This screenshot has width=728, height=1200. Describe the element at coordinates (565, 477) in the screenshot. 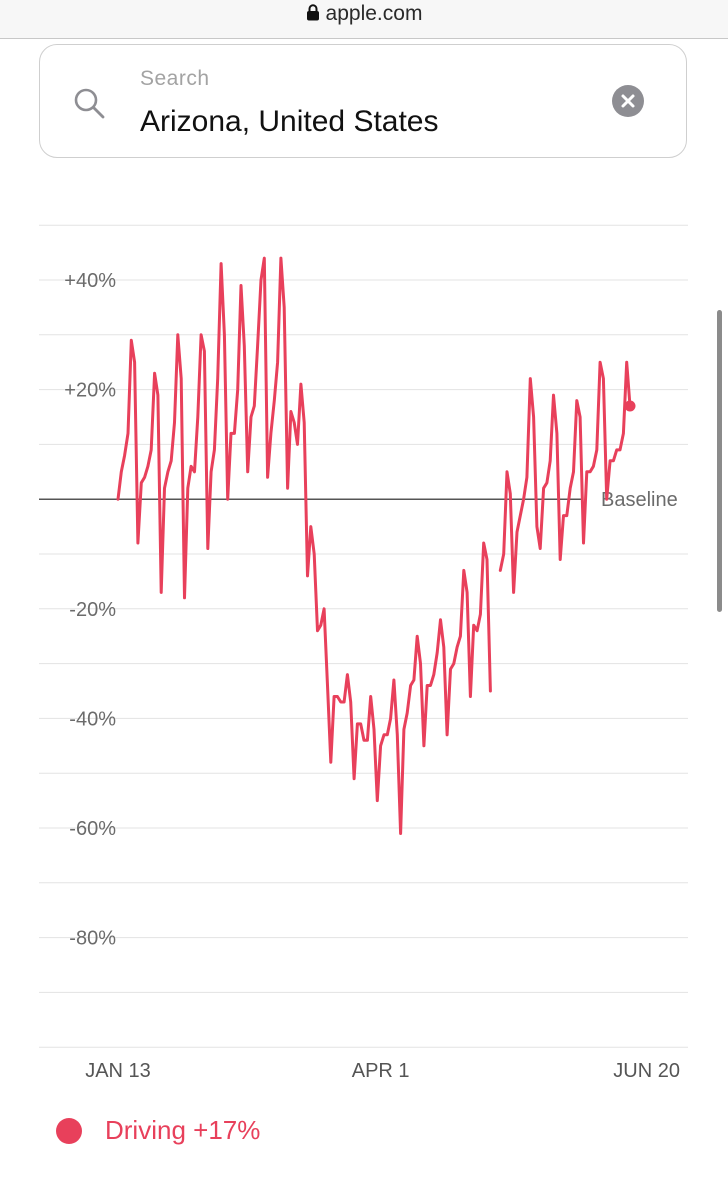

I see `series-line-driving` at that location.